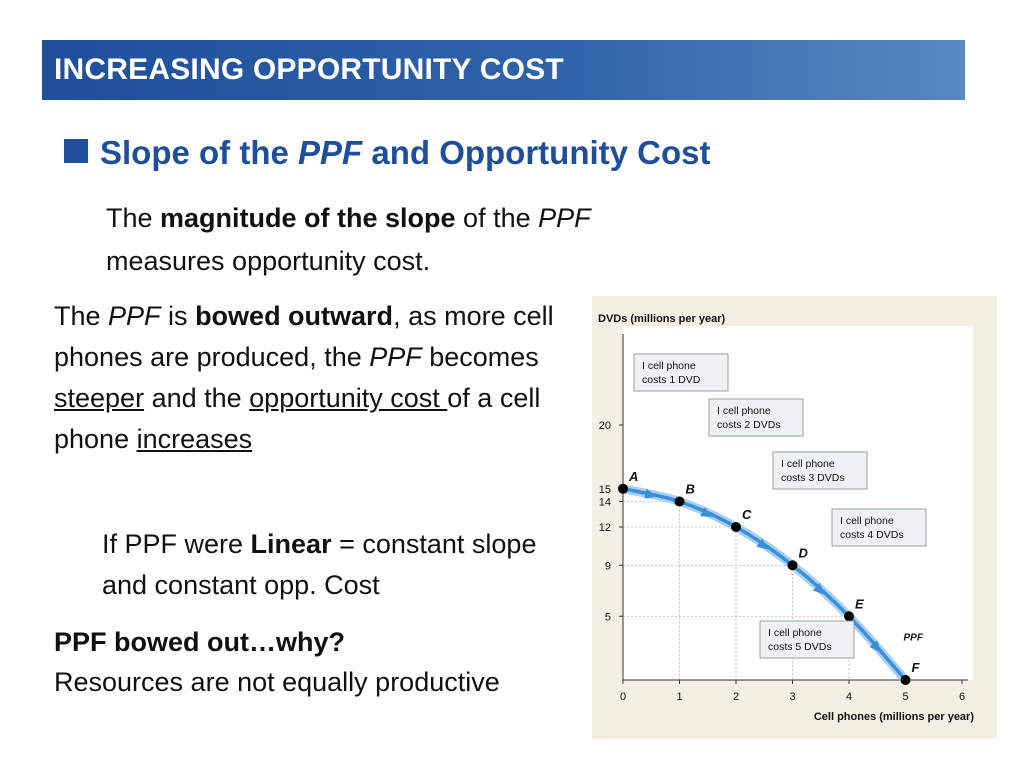  Describe the element at coordinates (849, 697) in the screenshot. I see `x-tick-label-4: 4` at that location.